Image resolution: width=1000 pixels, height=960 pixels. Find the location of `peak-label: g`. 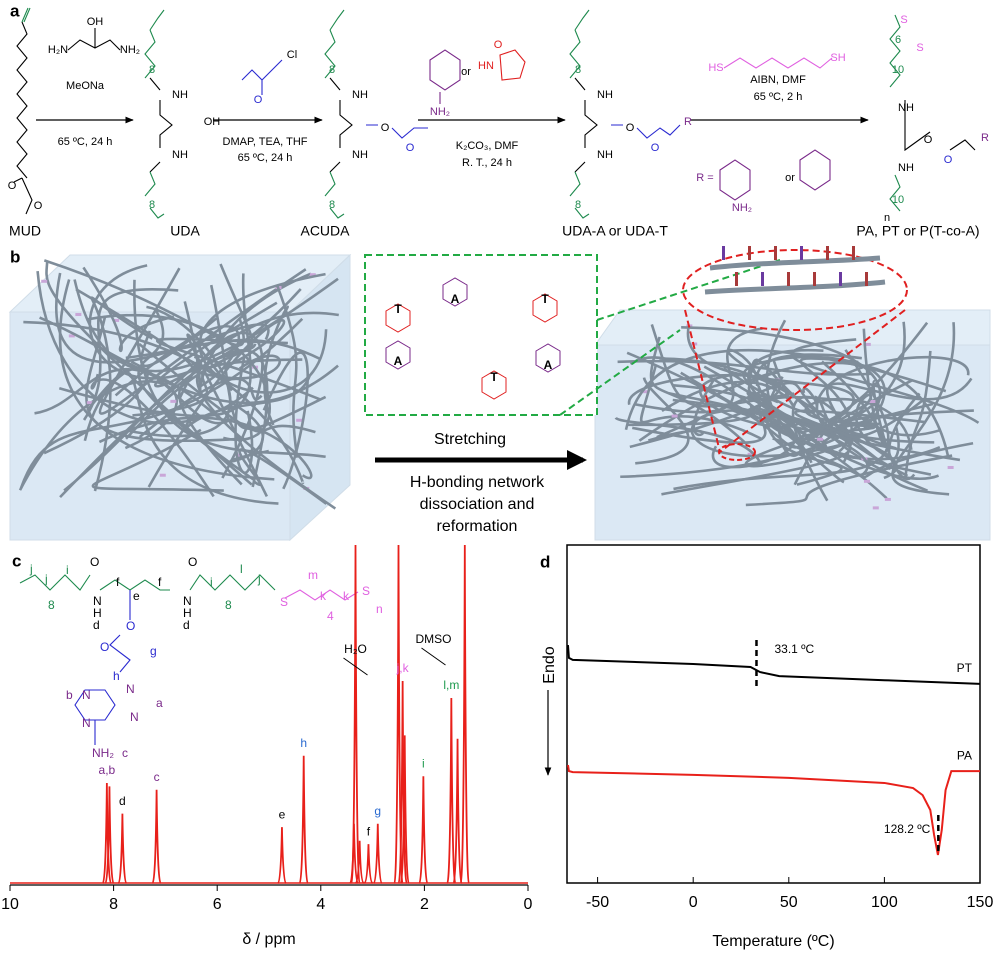

peak-label: g is located at coordinates (377, 811).